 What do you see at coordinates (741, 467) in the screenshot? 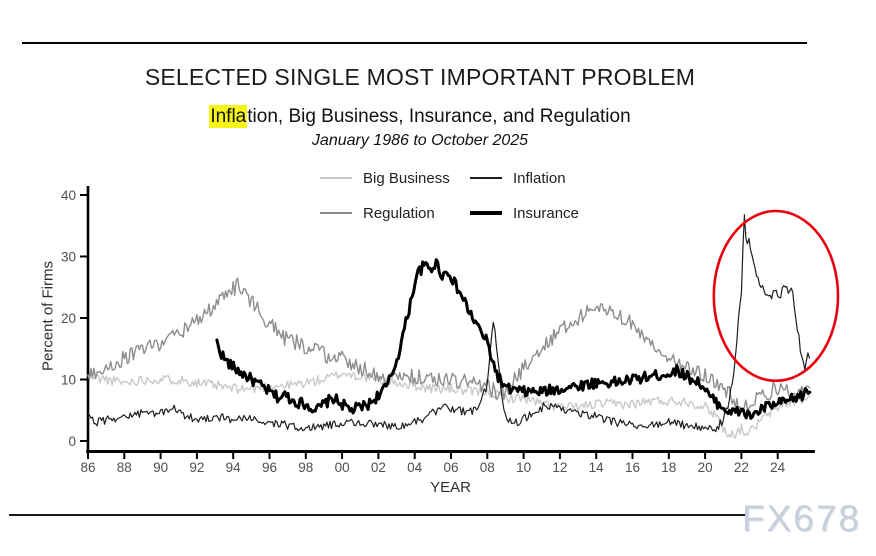
I see `svg-text: 22` at bounding box center [741, 467].